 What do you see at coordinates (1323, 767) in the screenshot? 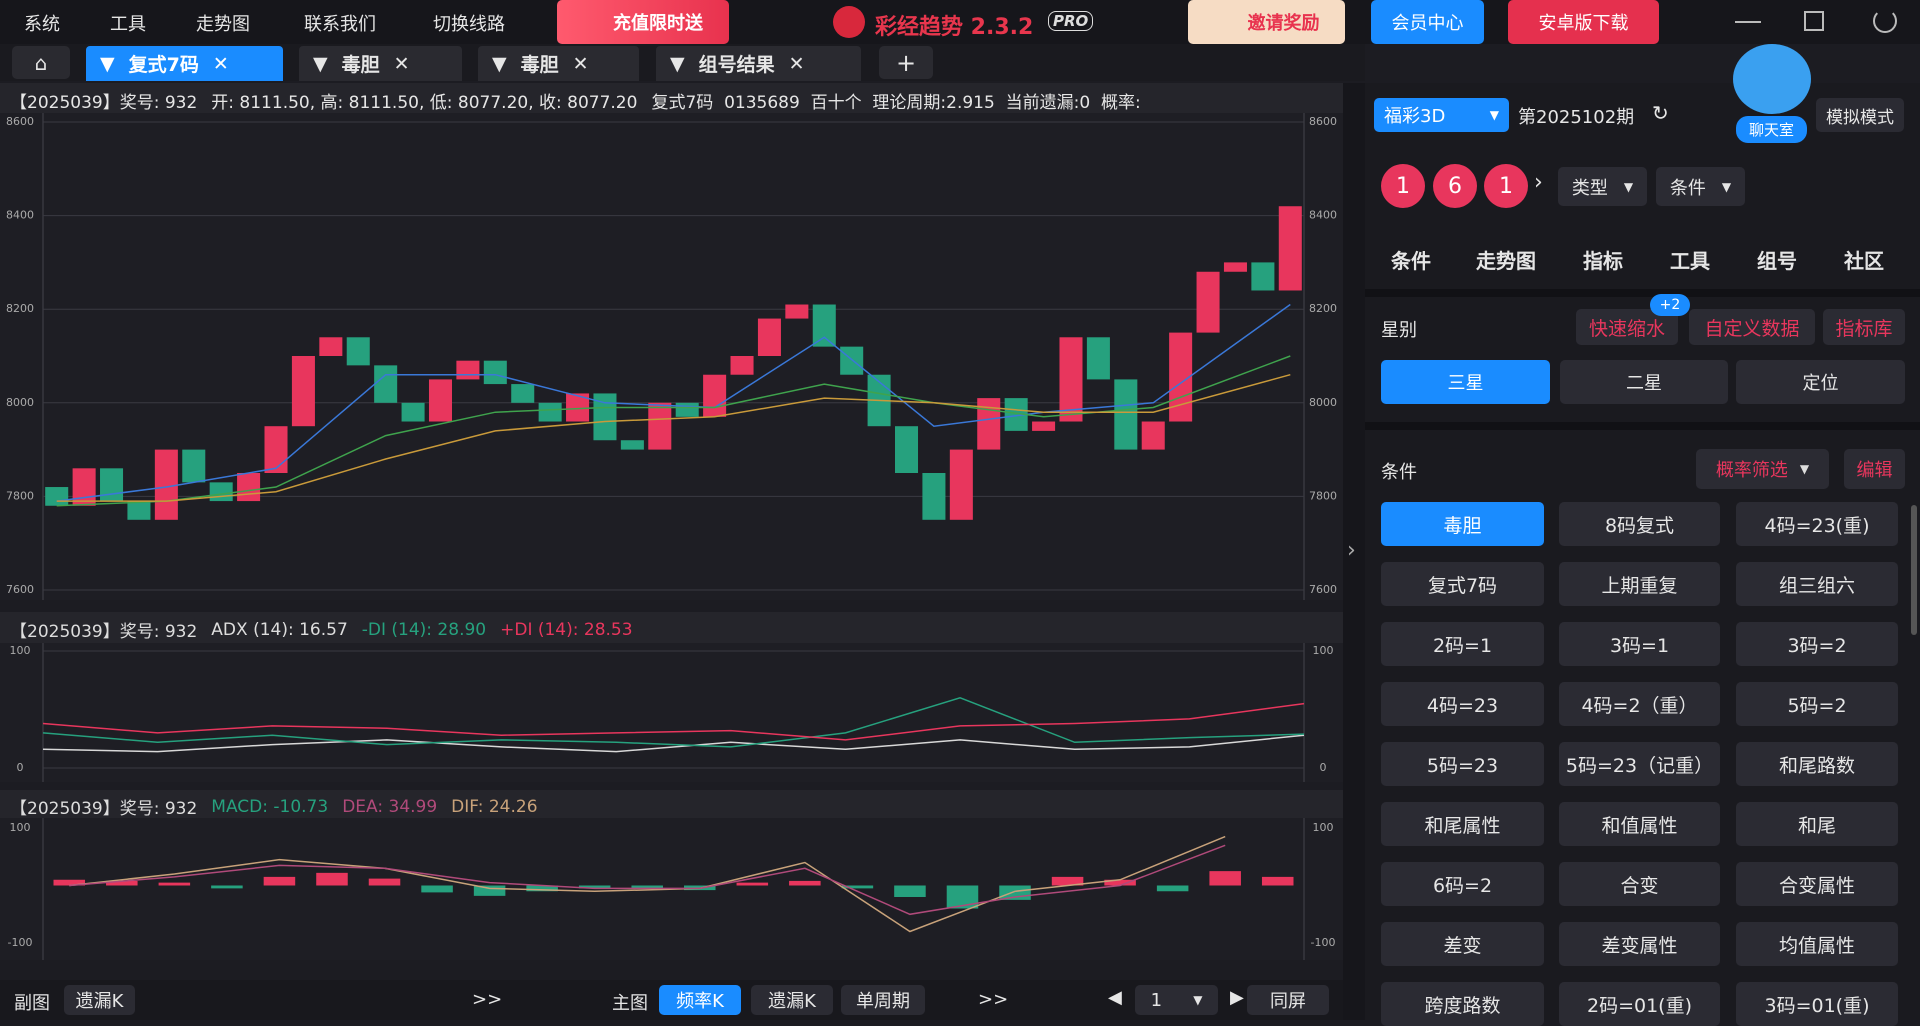
I see `y-tick-label: 0` at bounding box center [1323, 767].